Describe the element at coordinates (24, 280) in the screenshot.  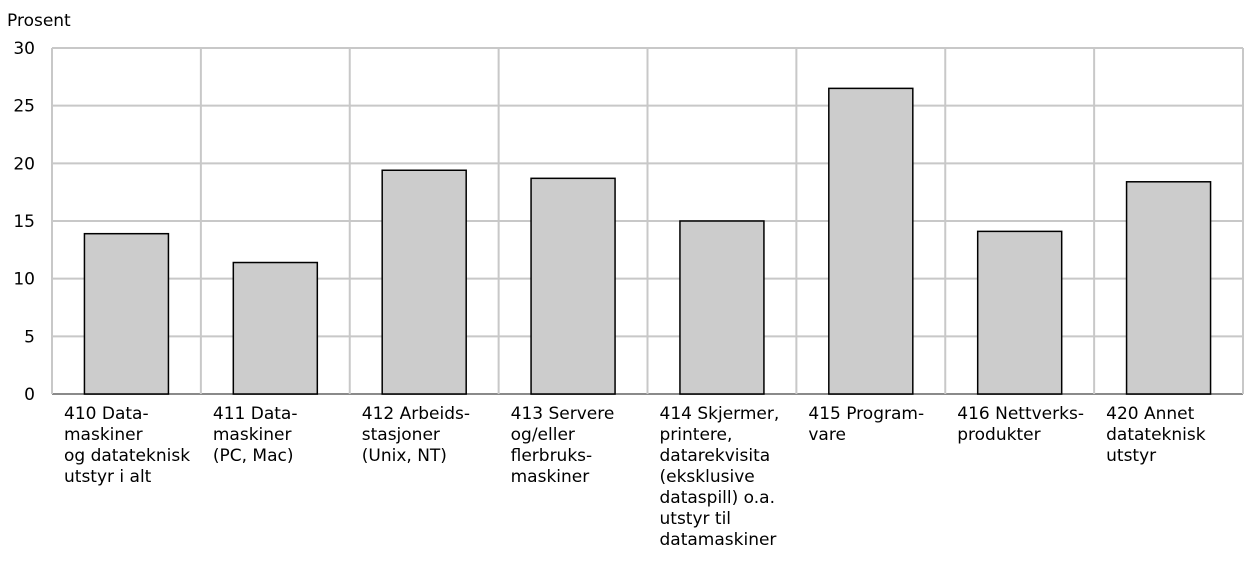
I see `y-tick-label: 10` at that location.